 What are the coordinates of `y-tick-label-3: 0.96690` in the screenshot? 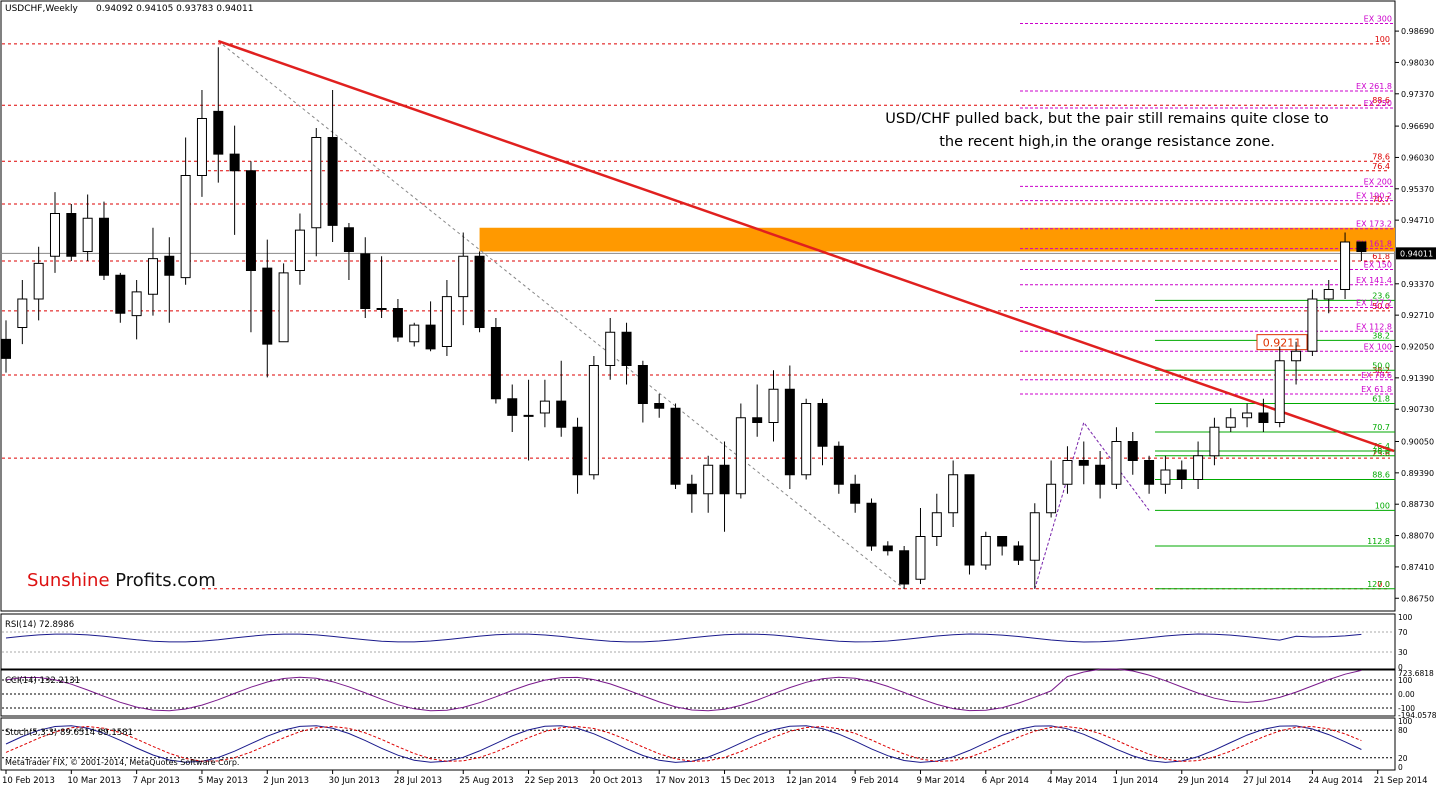 It's located at (1417, 126).